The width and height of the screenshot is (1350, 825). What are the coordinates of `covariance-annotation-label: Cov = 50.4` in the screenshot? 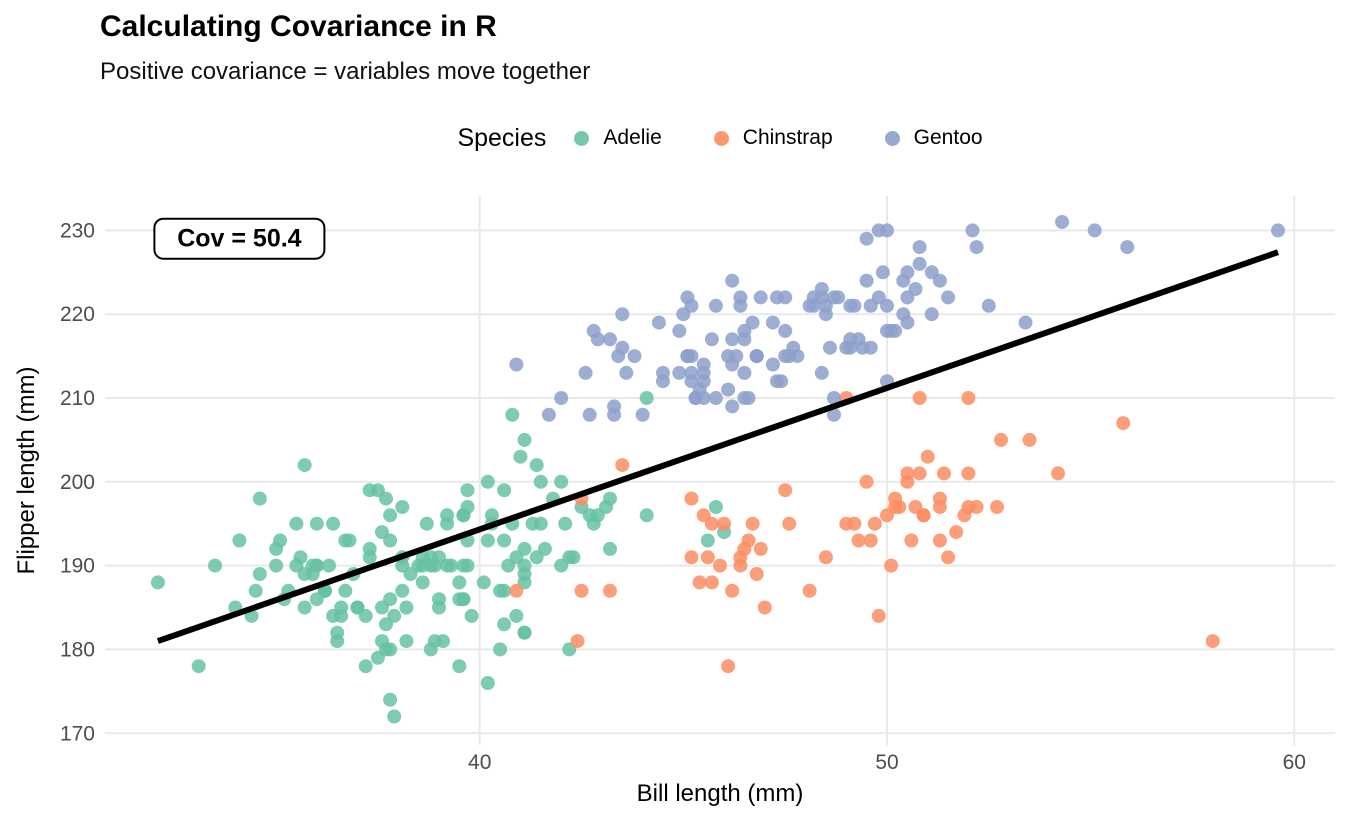 It's located at (239, 239).